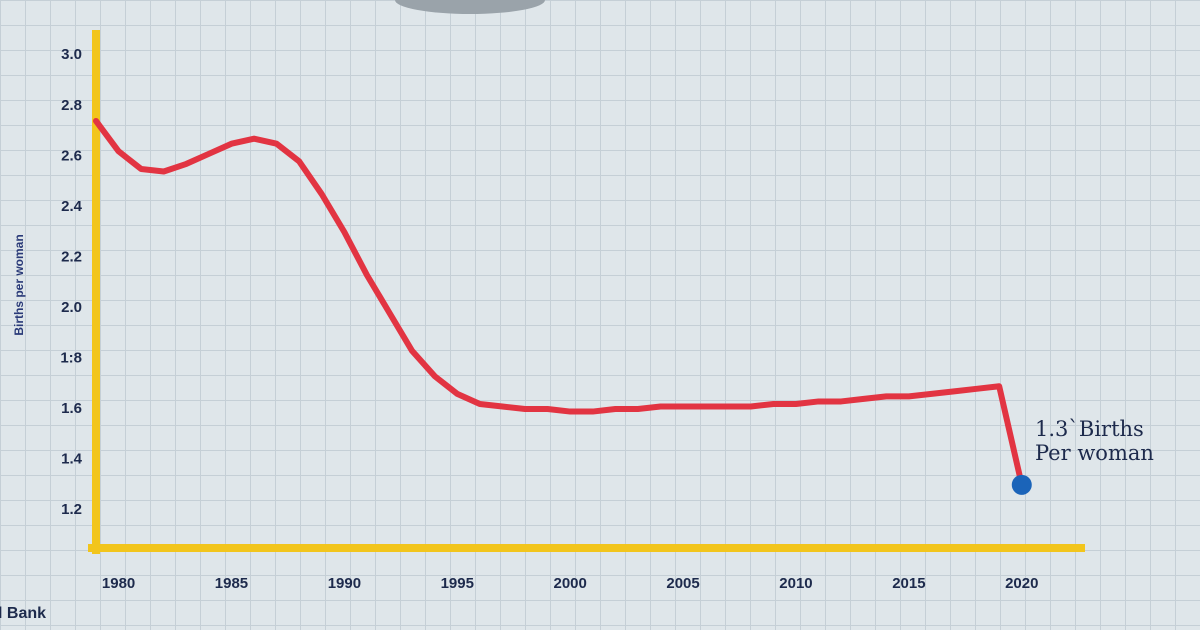 The image size is (1200, 630). Describe the element at coordinates (470, 7) in the screenshot. I see `decoration` at that location.